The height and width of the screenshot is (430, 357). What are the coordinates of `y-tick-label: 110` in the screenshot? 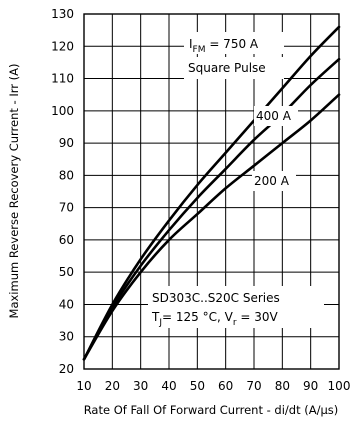 It's located at (62, 79).